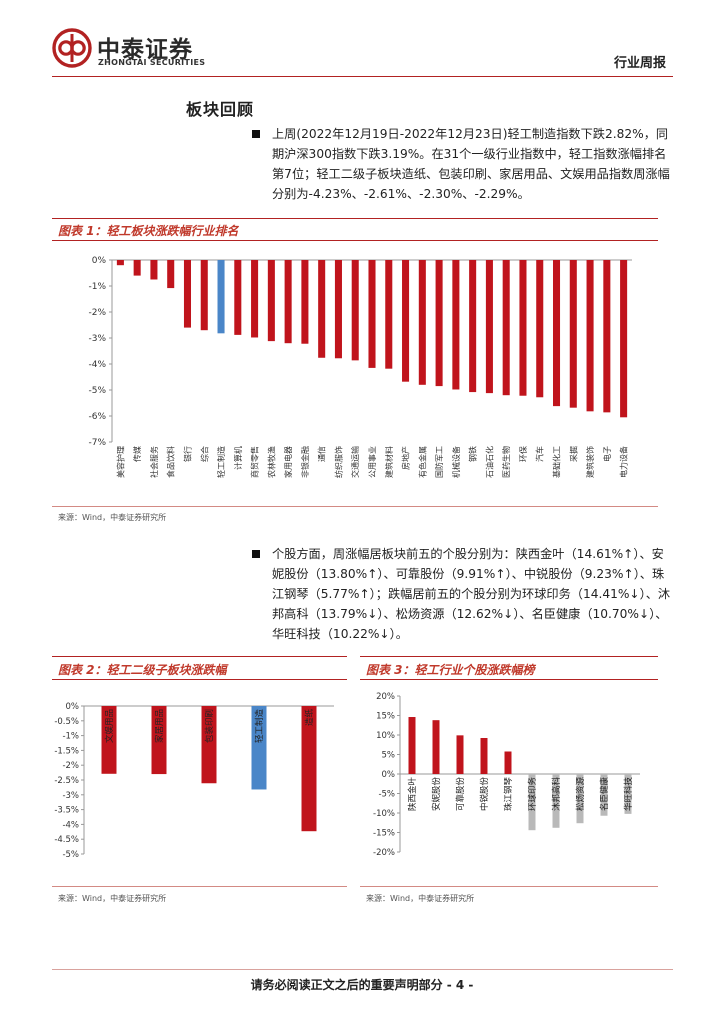 The width and height of the screenshot is (724, 1024). I want to click on x-tick-label: 环保, so click(523, 454).